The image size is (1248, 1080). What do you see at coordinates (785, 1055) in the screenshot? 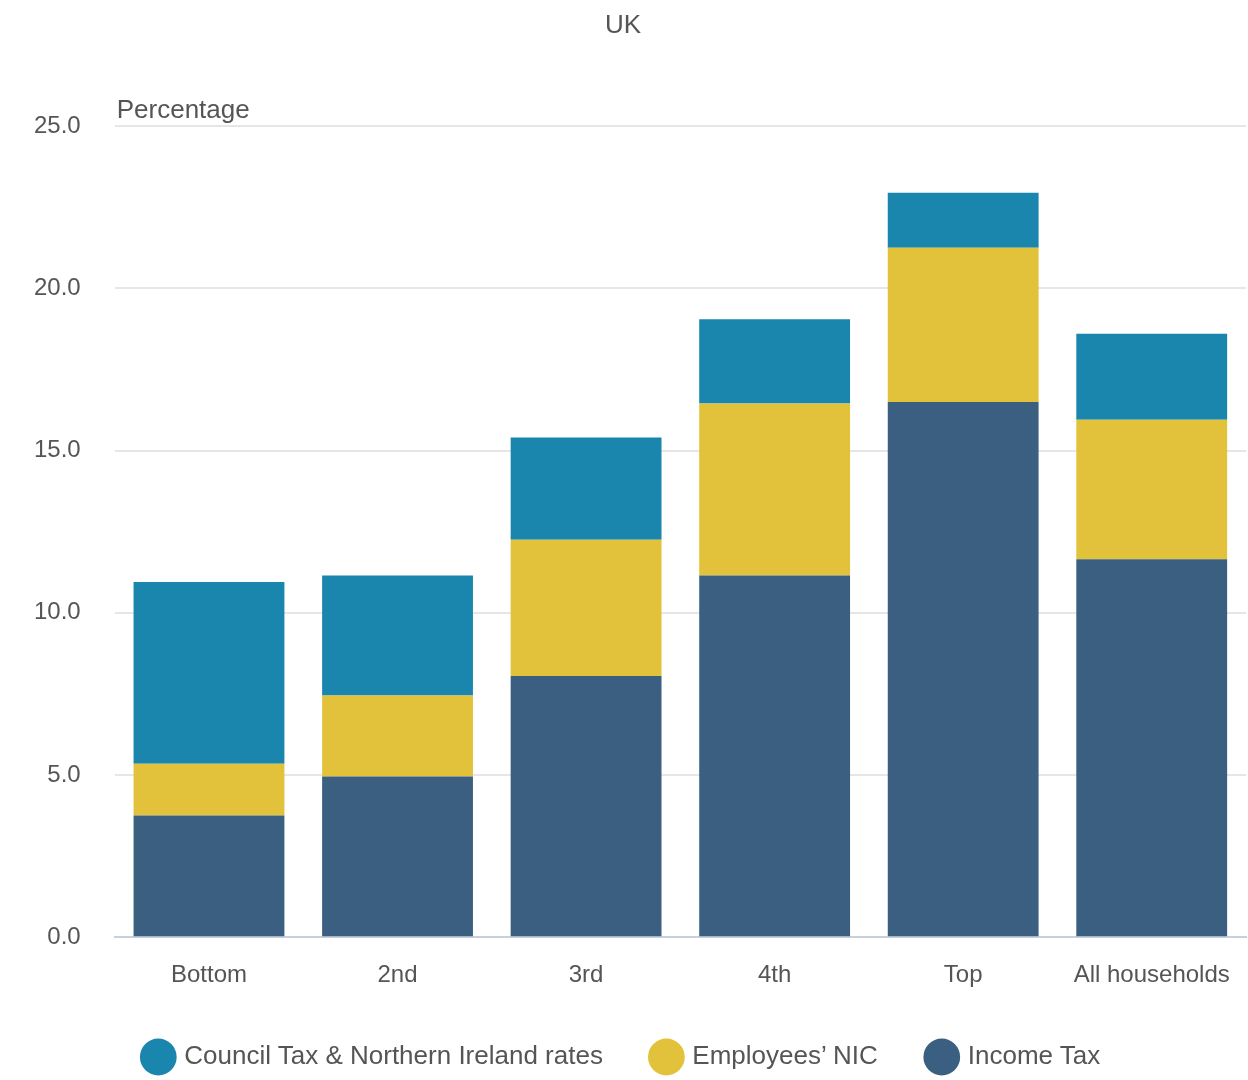
I see `legend-label: Employees’ NIC` at bounding box center [785, 1055].